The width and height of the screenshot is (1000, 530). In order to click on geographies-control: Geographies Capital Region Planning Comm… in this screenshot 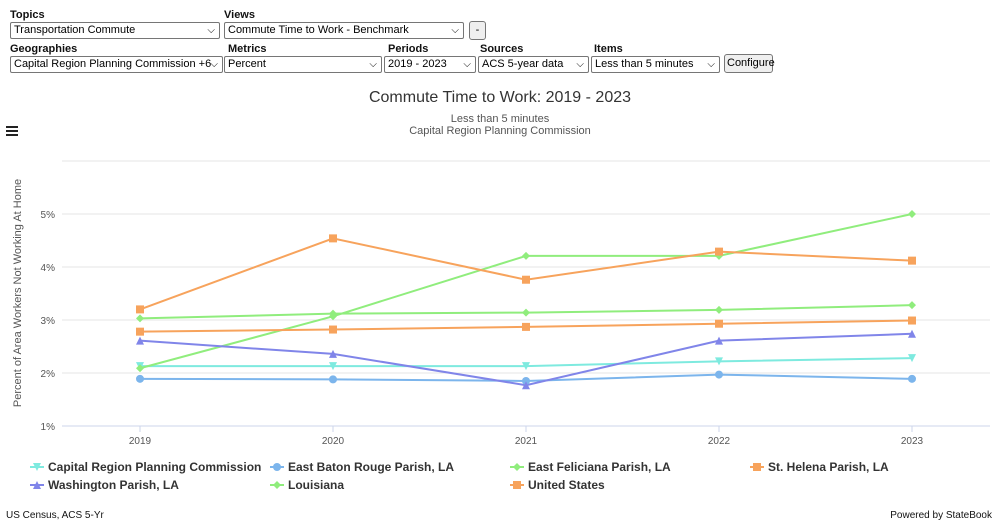, I will do `click(116, 58)`.